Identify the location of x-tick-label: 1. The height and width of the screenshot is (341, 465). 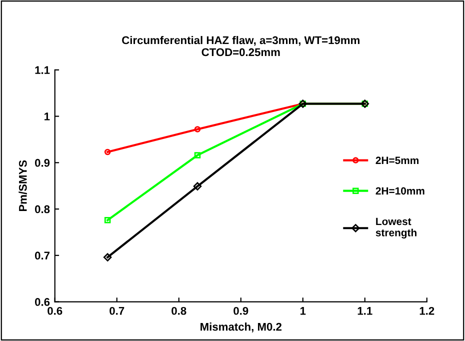
(303, 311).